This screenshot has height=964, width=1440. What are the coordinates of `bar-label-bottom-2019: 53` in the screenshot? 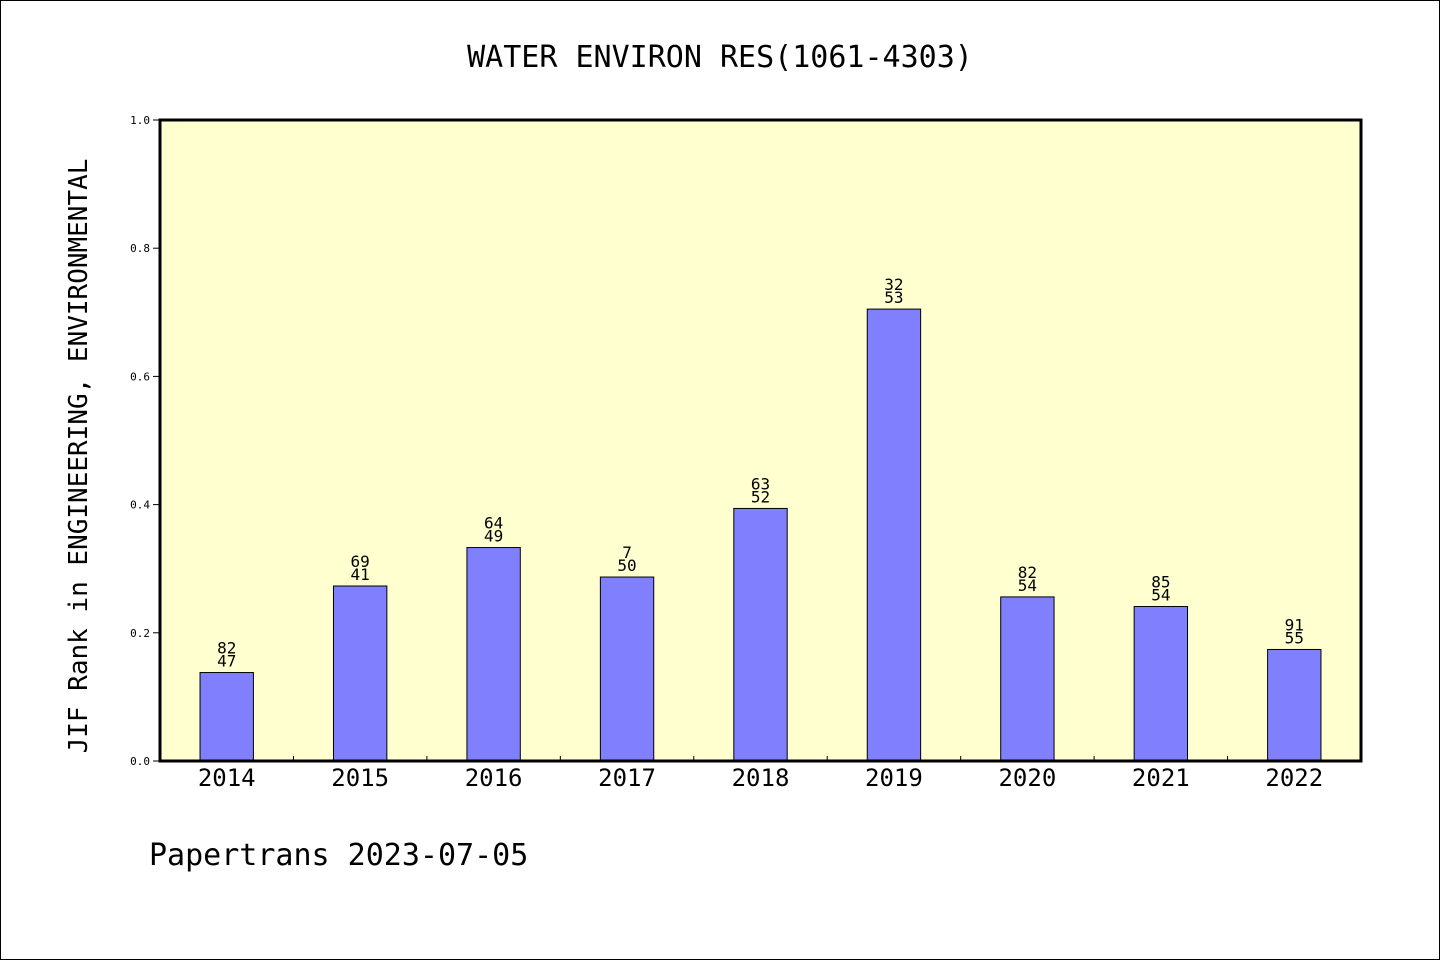 It's located at (893, 297).